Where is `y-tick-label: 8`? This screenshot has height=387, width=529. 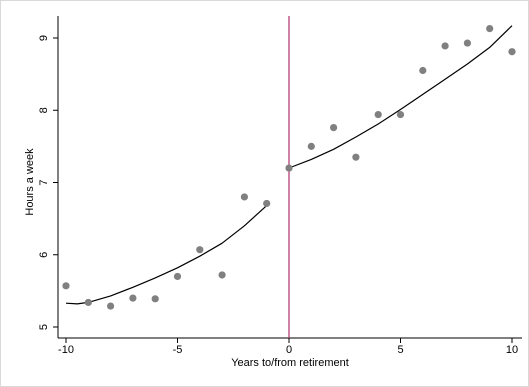 y-tick-label: 8 is located at coordinates (44, 110).